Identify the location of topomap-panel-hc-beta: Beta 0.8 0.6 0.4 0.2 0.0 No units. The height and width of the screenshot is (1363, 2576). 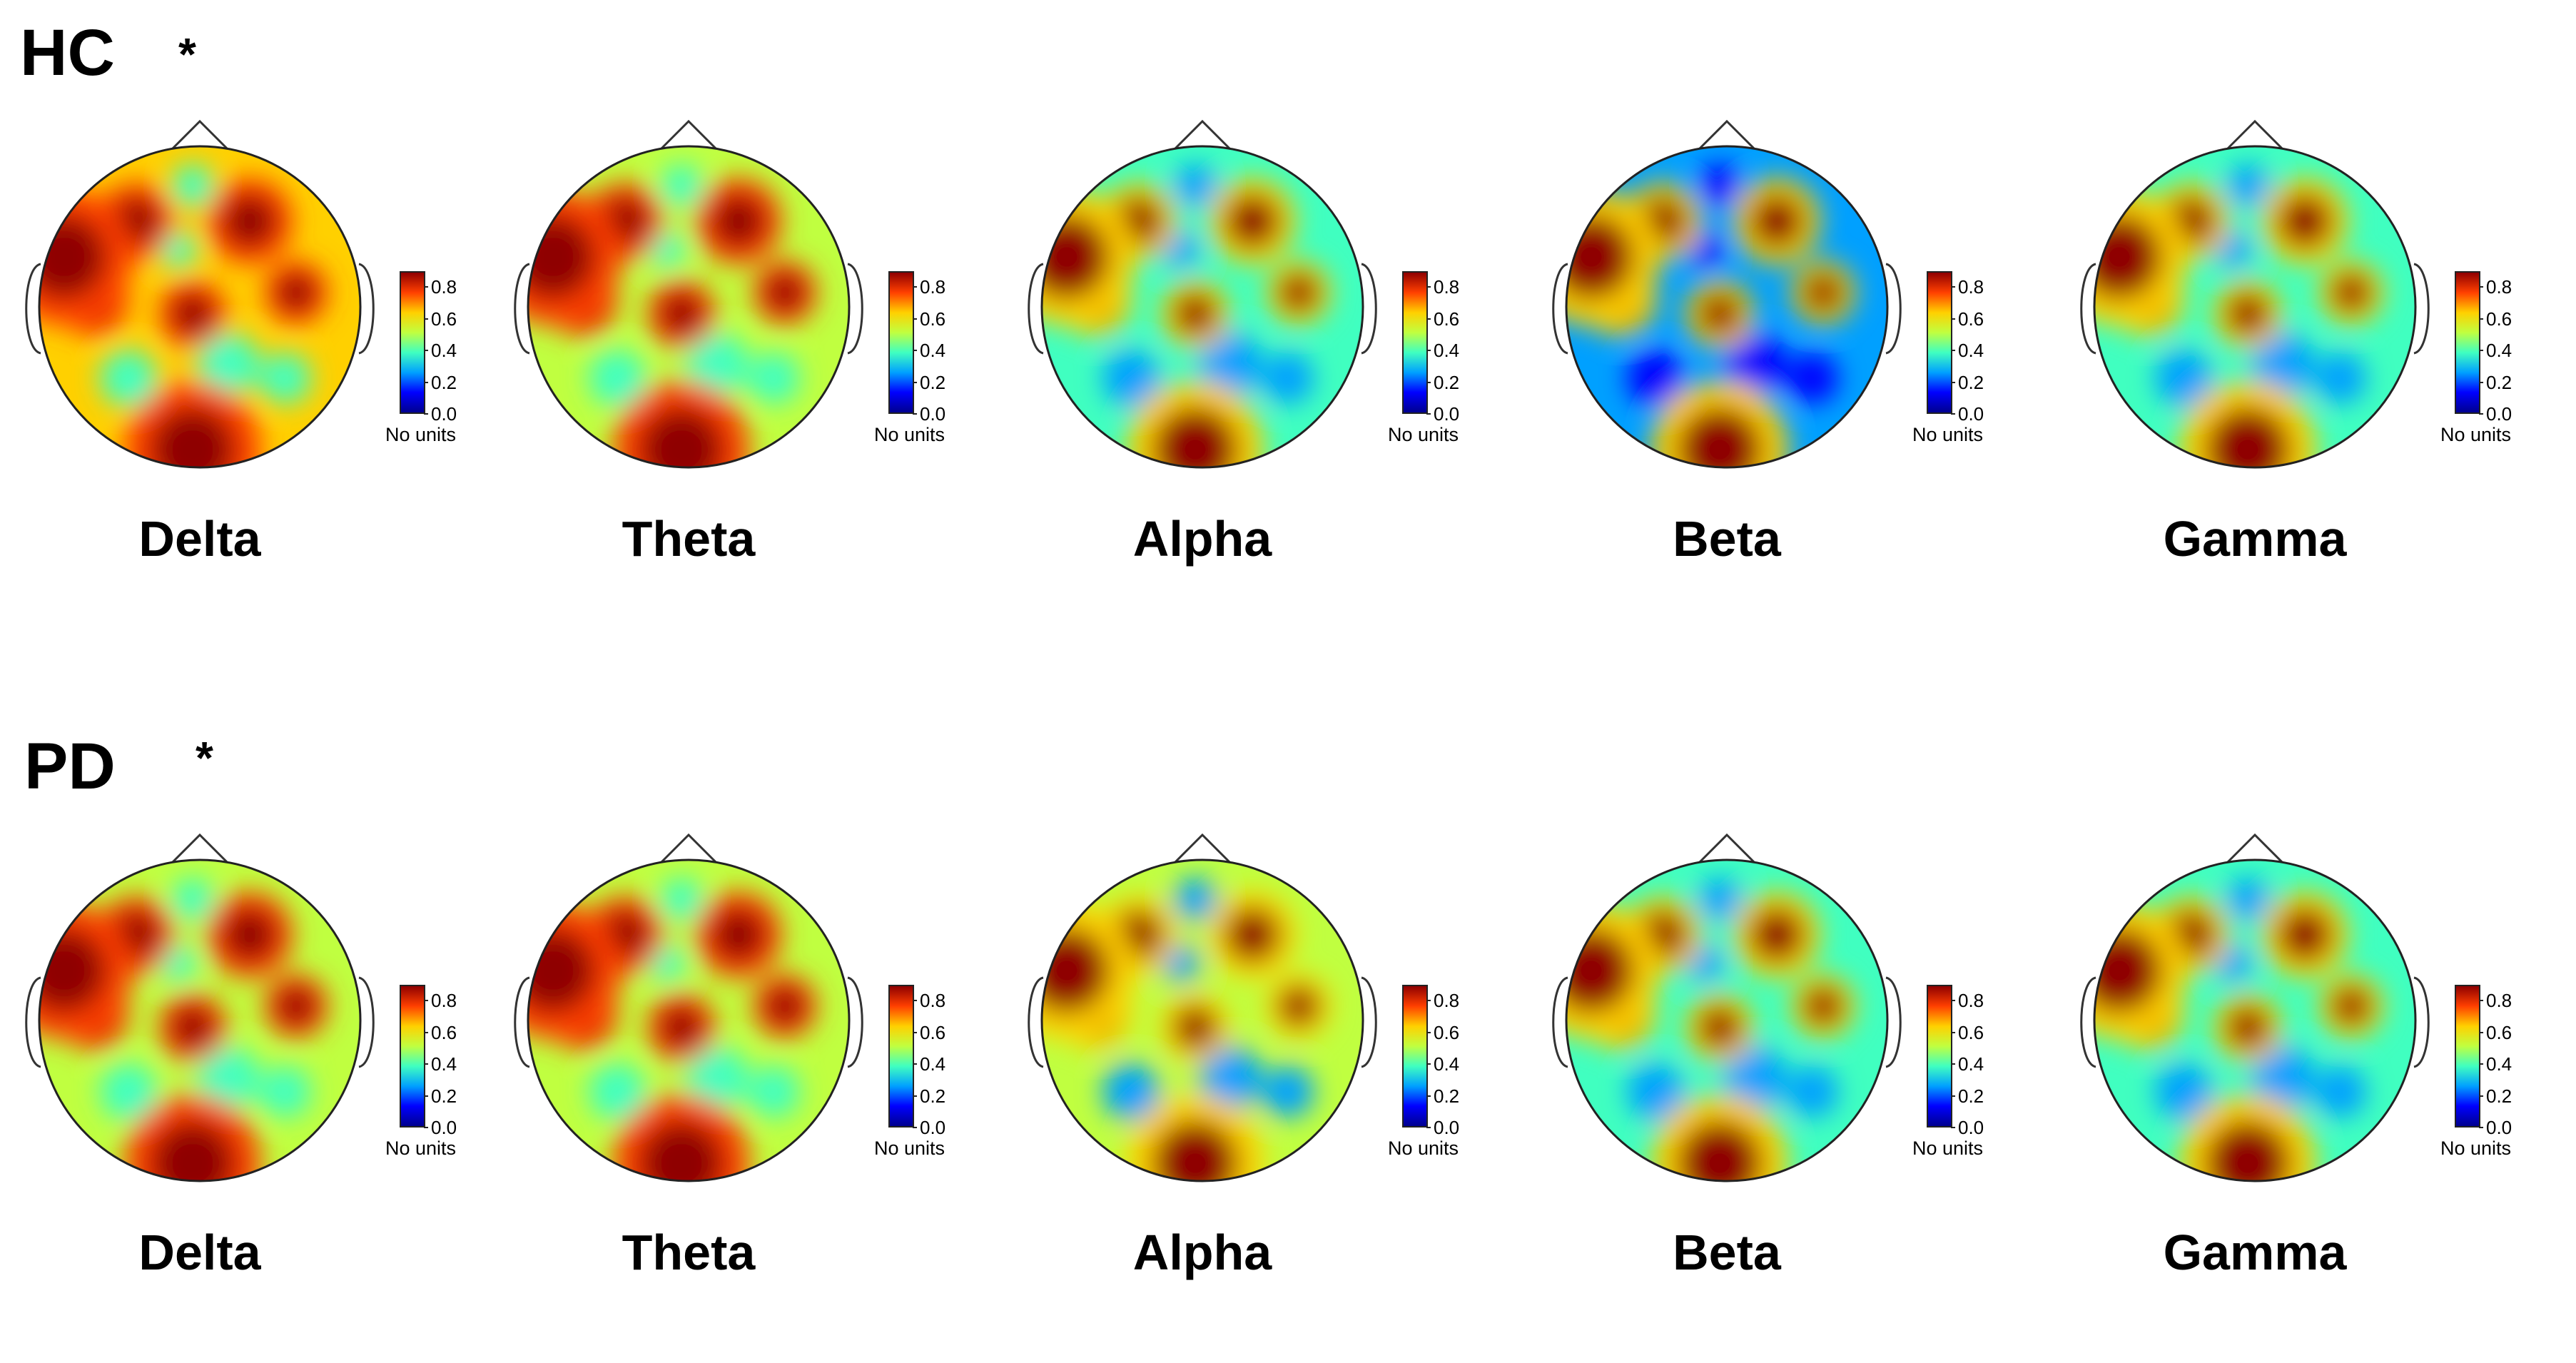
(1791, 363).